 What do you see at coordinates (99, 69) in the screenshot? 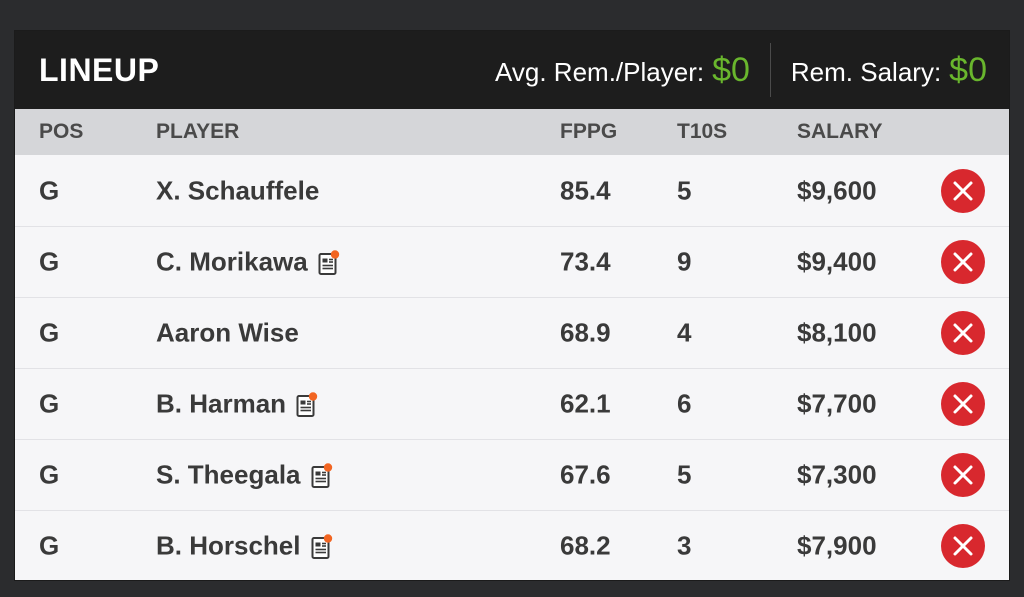
I see `lineup-title: LINEUP` at bounding box center [99, 69].